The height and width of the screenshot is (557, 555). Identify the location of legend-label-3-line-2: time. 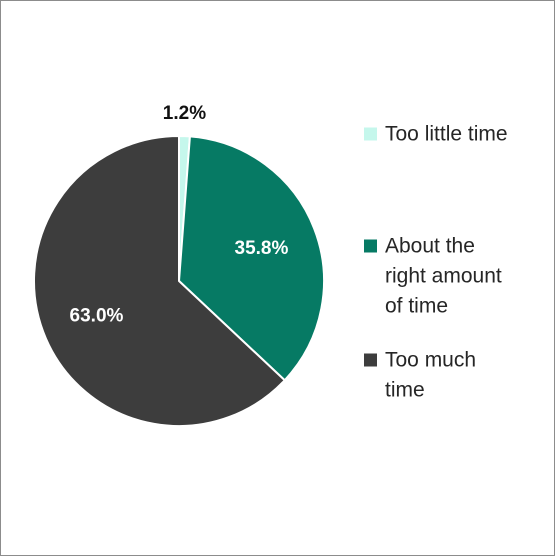
(405, 390).